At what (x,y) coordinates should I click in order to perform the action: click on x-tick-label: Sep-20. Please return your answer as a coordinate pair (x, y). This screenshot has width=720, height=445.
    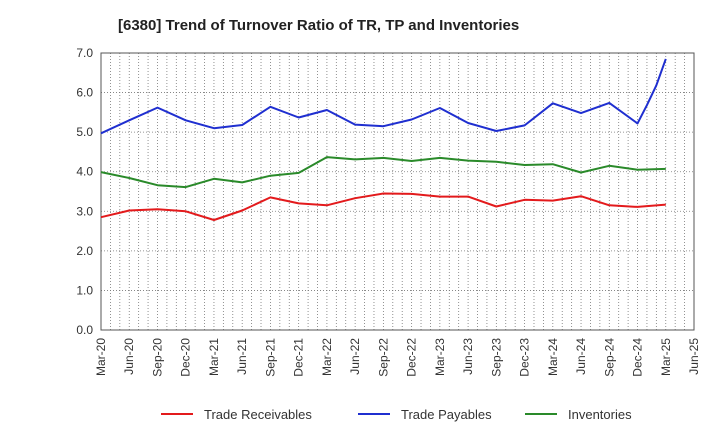
    Looking at the image, I should click on (157, 357).